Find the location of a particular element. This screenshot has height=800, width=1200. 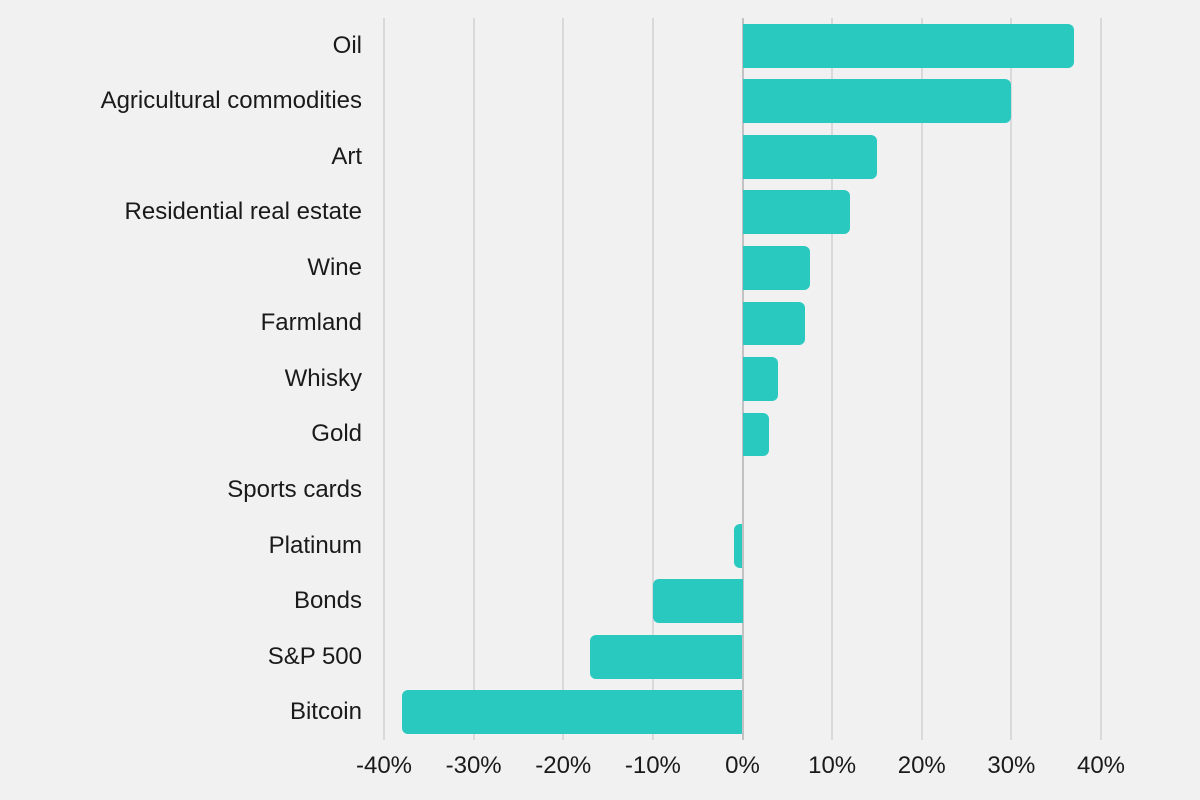

category-label-bonds: Bonds is located at coordinates (327, 601).